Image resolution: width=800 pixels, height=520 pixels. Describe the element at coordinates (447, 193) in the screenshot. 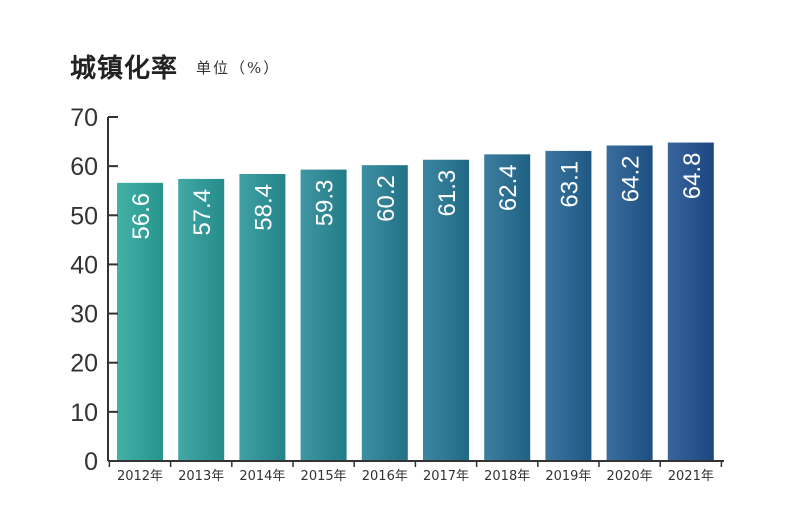

I see `bar-value-label: 61.3` at that location.